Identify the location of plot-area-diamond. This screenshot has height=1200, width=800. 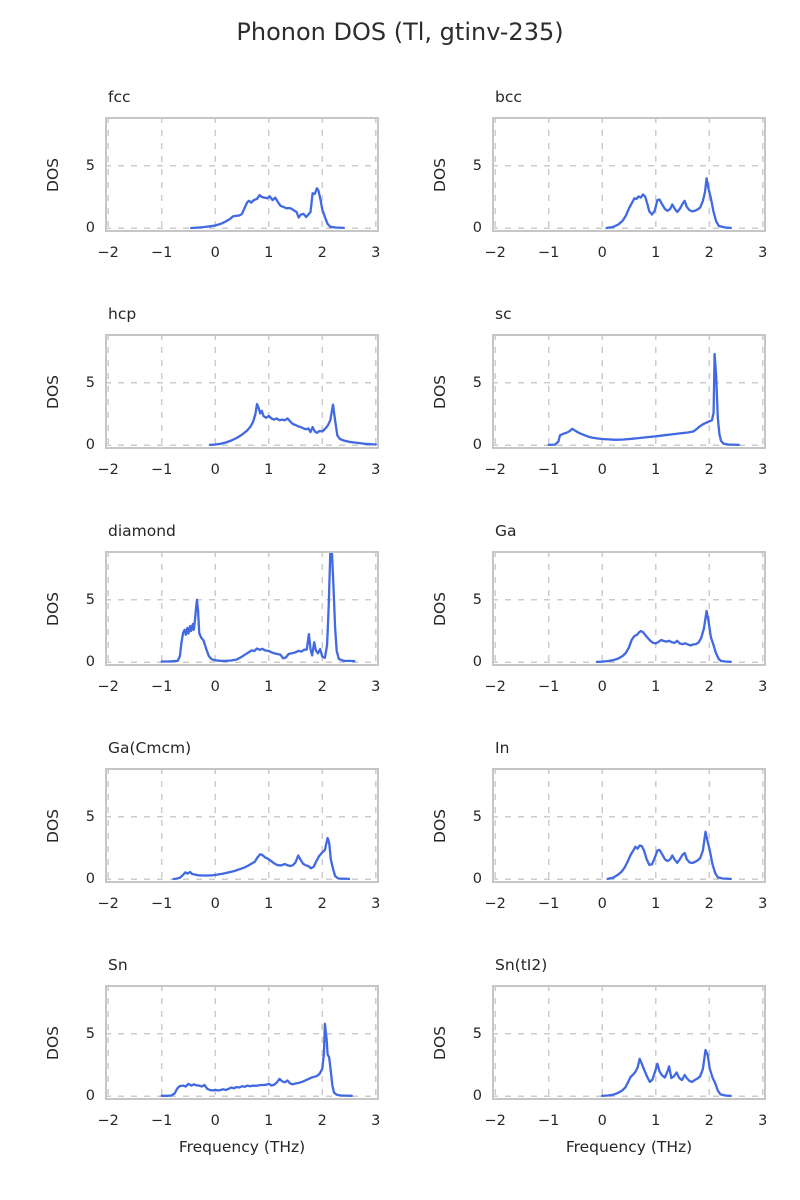
(242, 608).